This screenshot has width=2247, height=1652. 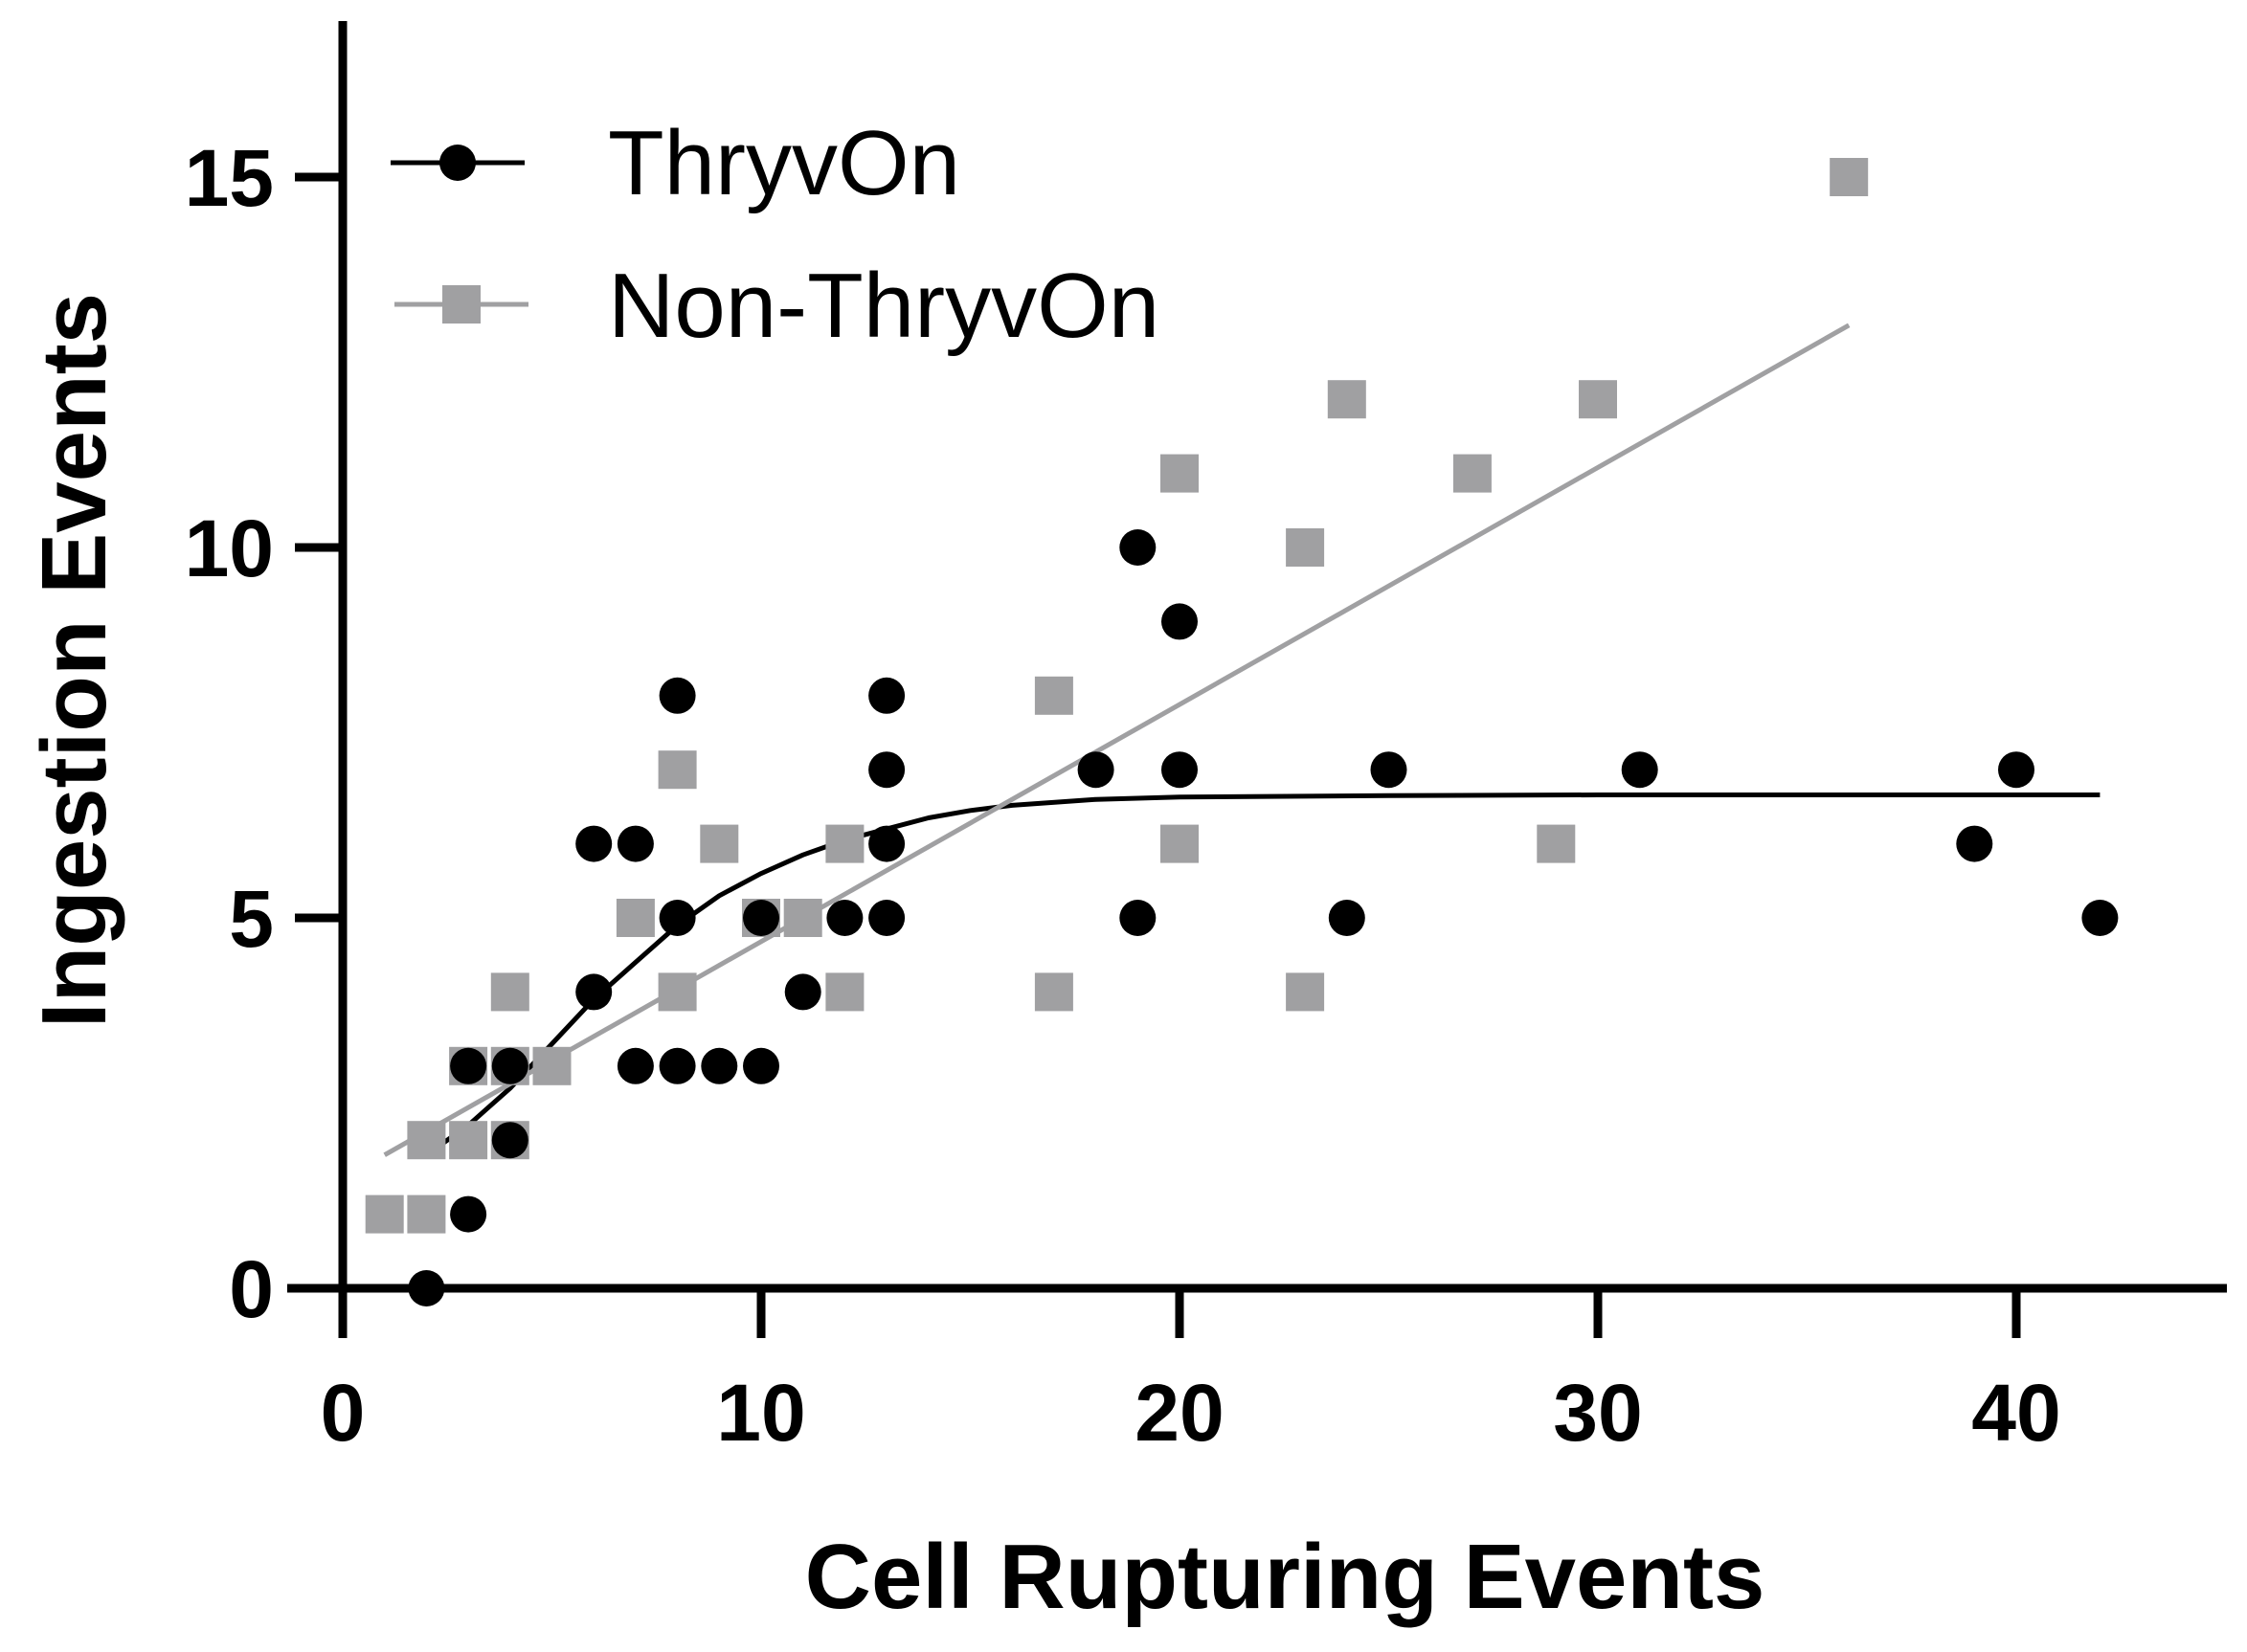 I want to click on legend: ThryvOn Non-ThryvOn, so click(x=775, y=234).